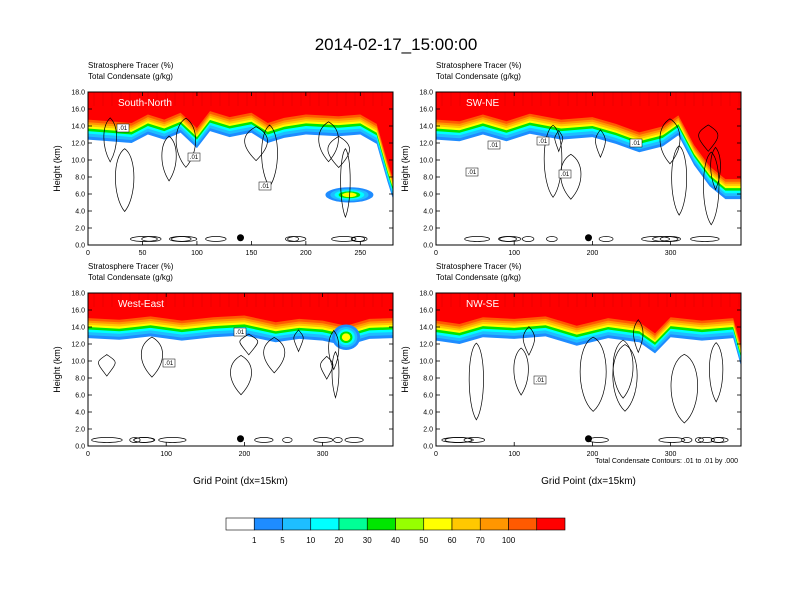 The width and height of the screenshot is (792, 612). Describe the element at coordinates (509, 540) in the screenshot. I see `colorbar-level-label: 100` at that location.